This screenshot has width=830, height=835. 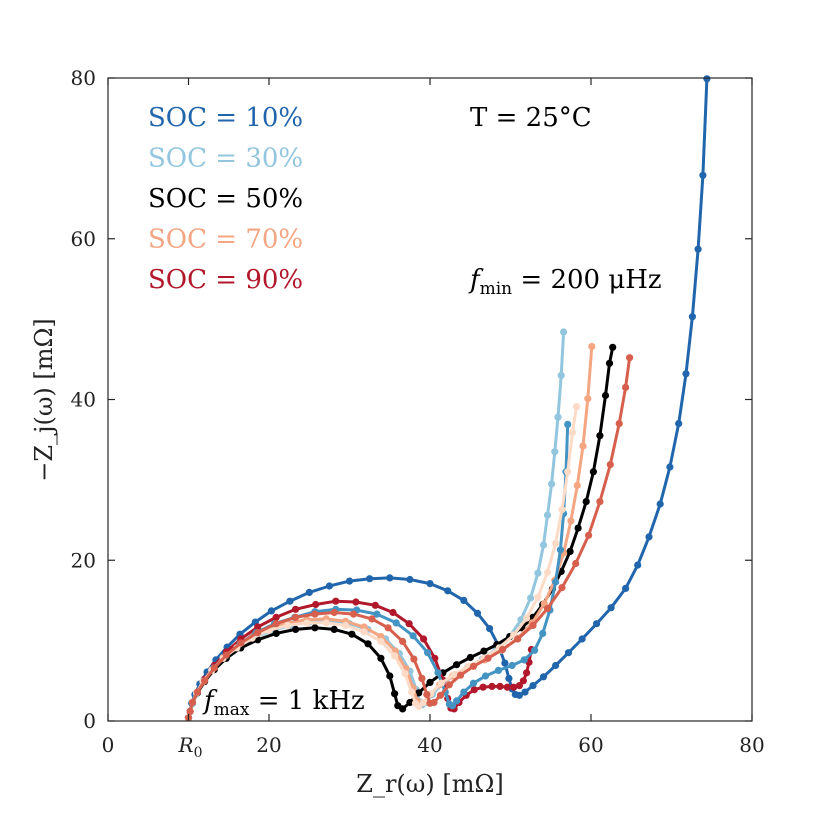 What do you see at coordinates (586, 280) in the screenshot?
I see `fmin-text: = 200 μHz` at bounding box center [586, 280].